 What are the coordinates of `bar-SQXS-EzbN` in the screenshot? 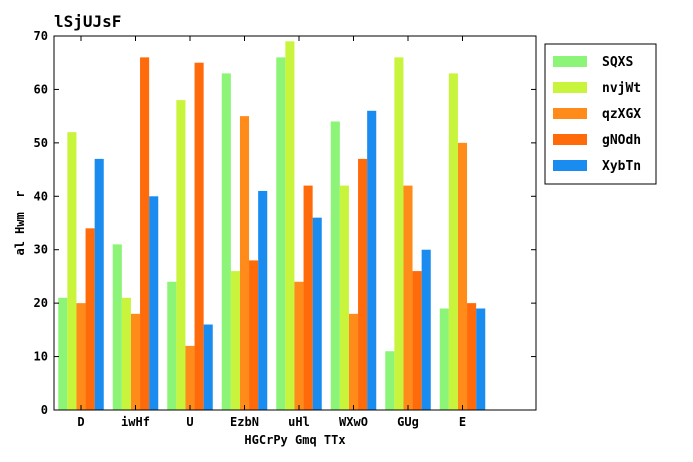 It's located at (226, 242).